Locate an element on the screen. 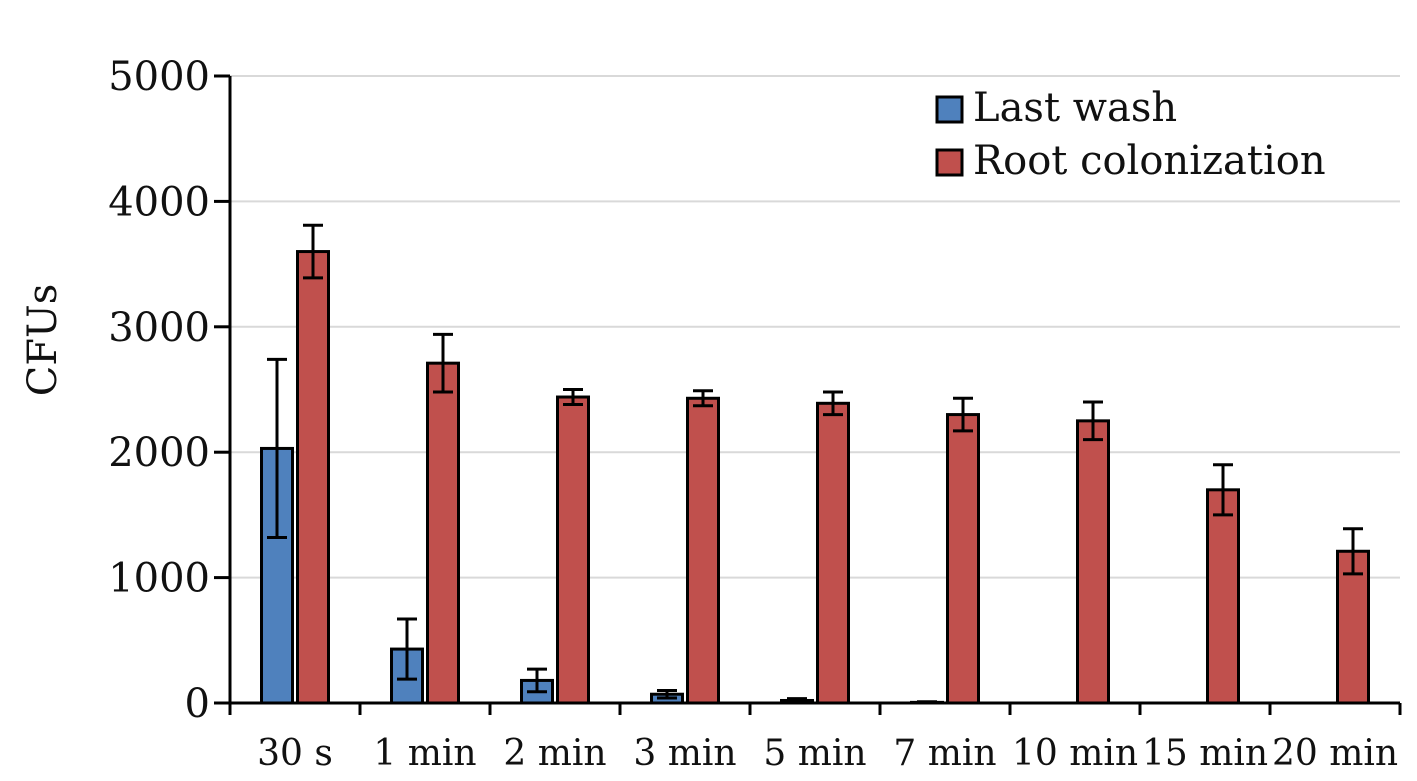  legend-label: Last wash is located at coordinates (1075, 108).